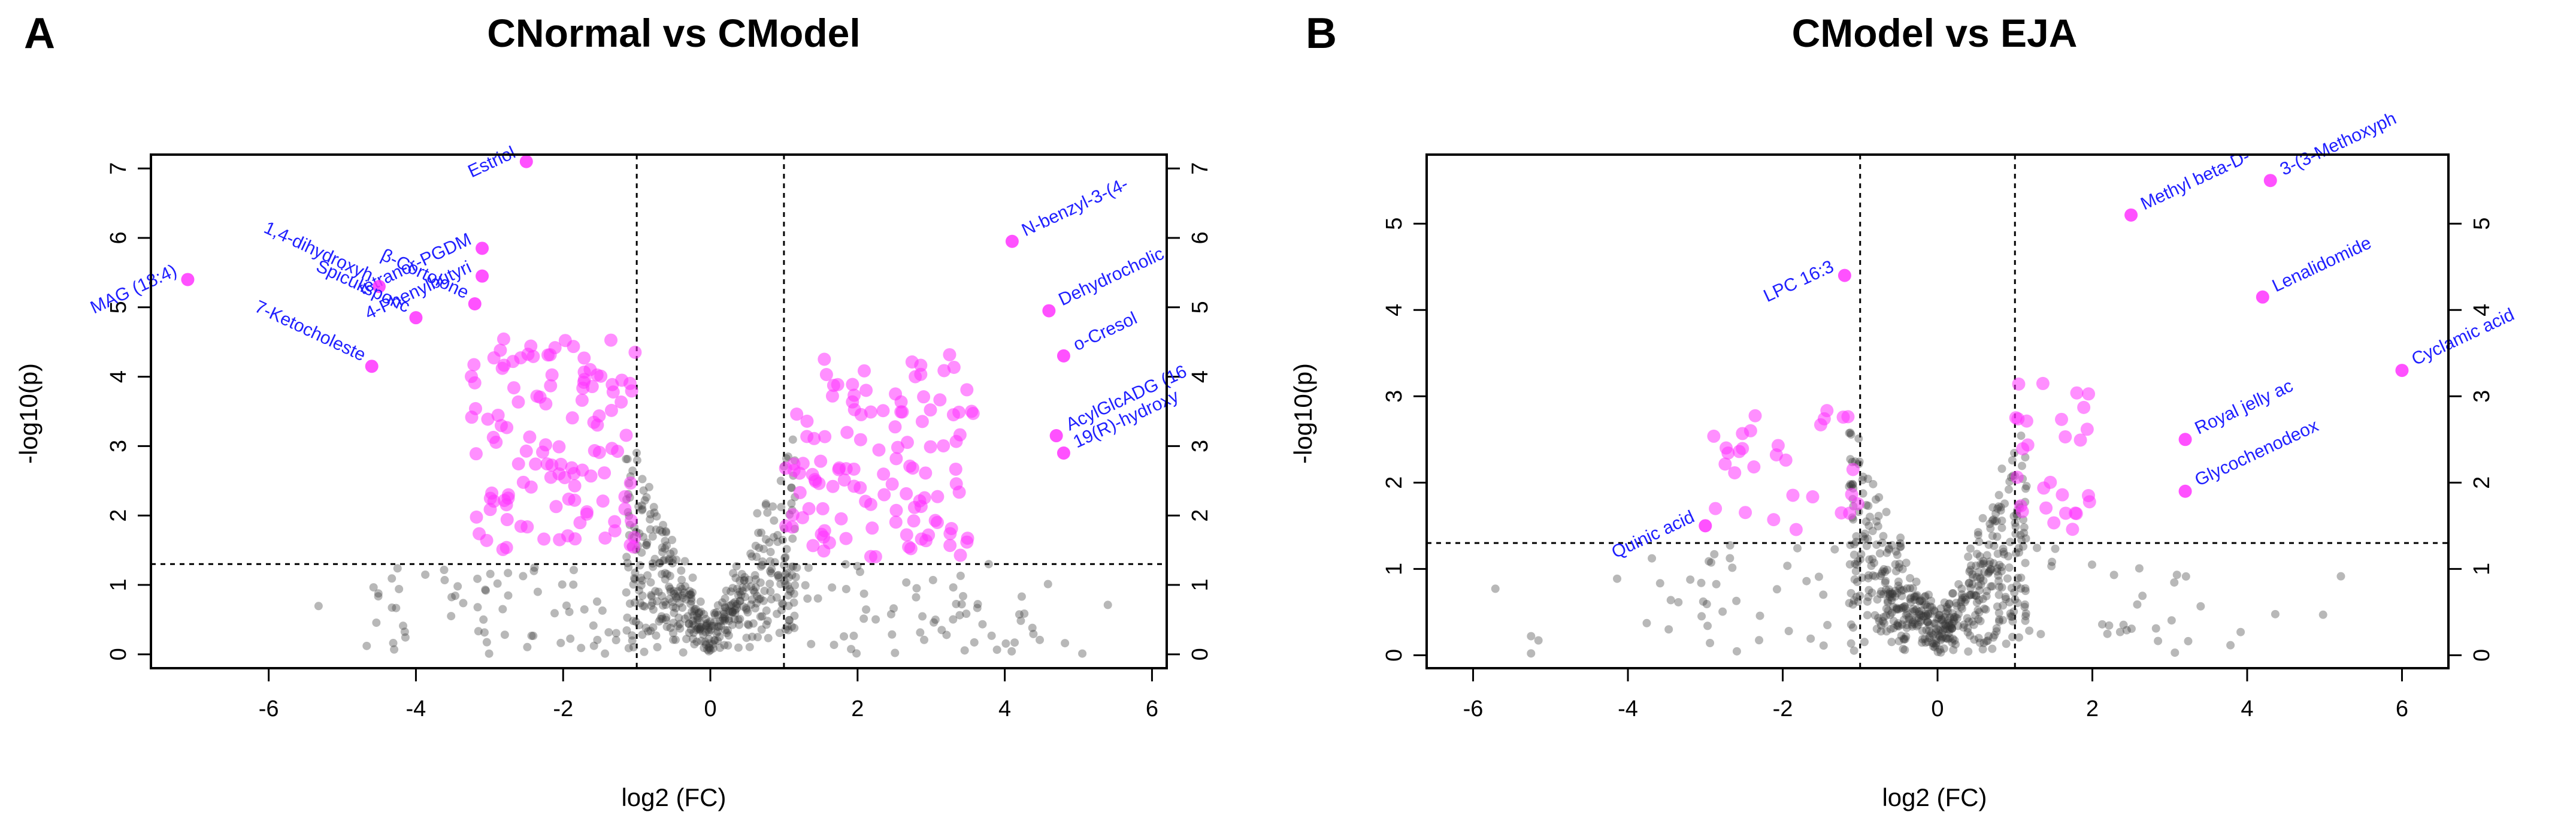  Describe the element at coordinates (1004, 709) in the screenshot. I see `x-tick-label: 4` at that location.